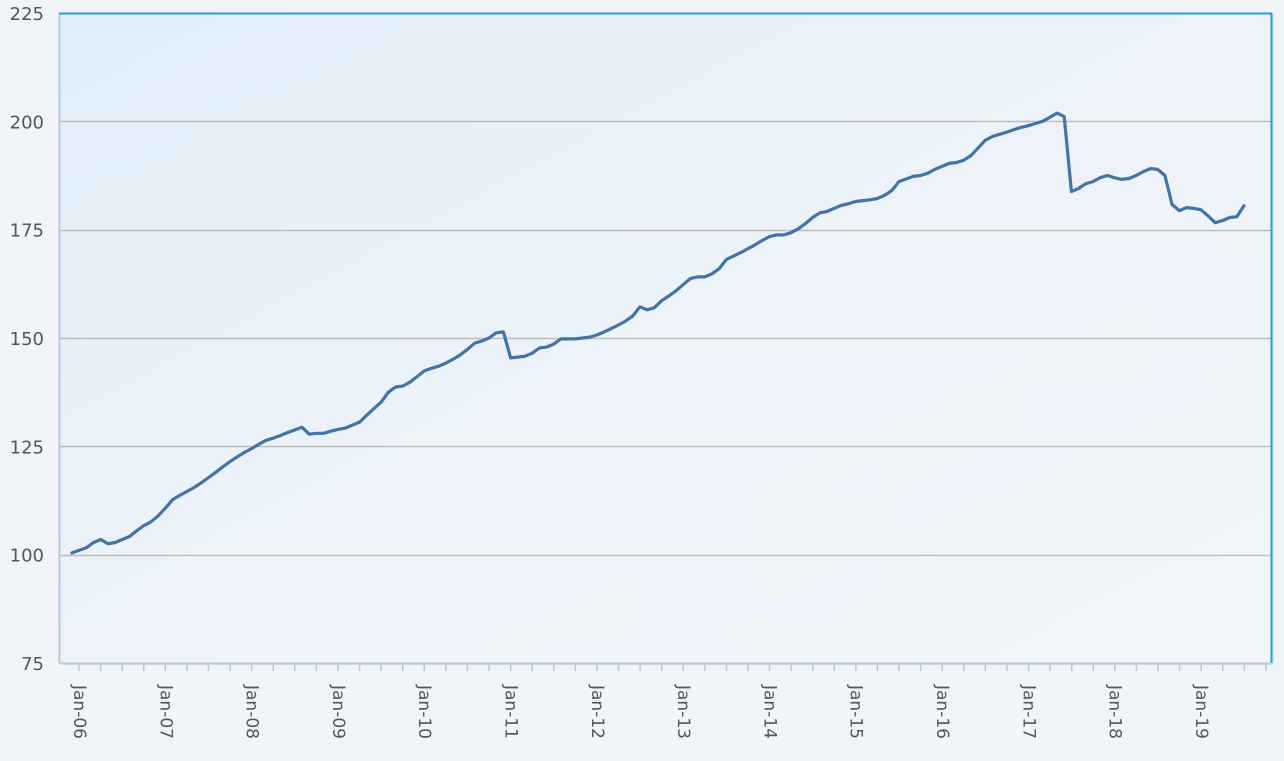 The width and height of the screenshot is (1284, 761). What do you see at coordinates (252, 711) in the screenshot?
I see `x-tick-label: Jan-08` at bounding box center [252, 711].